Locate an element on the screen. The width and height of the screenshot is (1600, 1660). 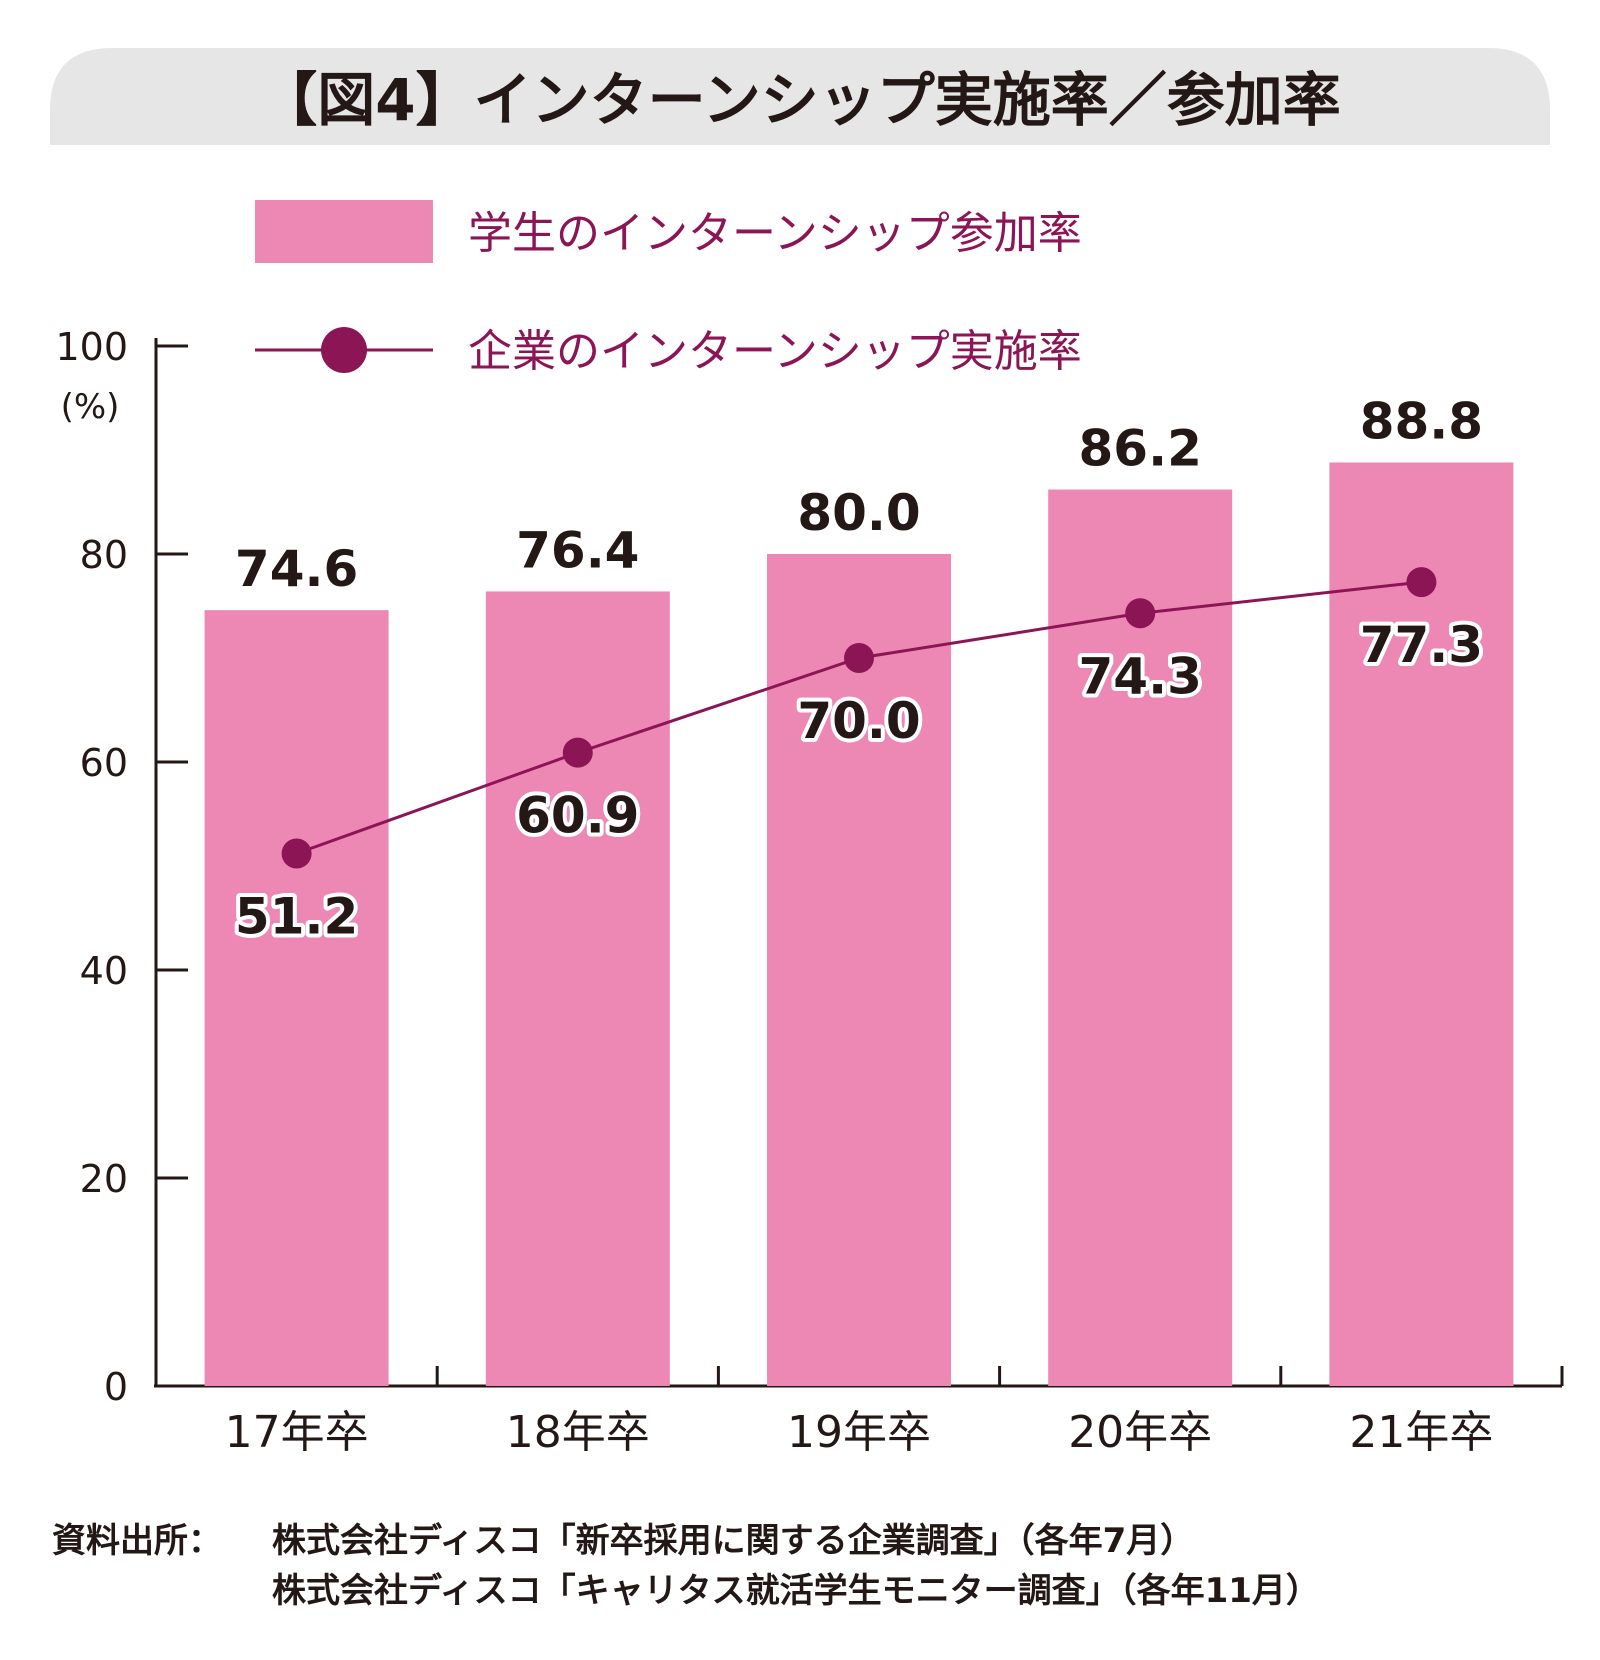
legend: 学生のインターンシップ参加率 企業のインターンシップ実施率 is located at coordinates (668, 288).